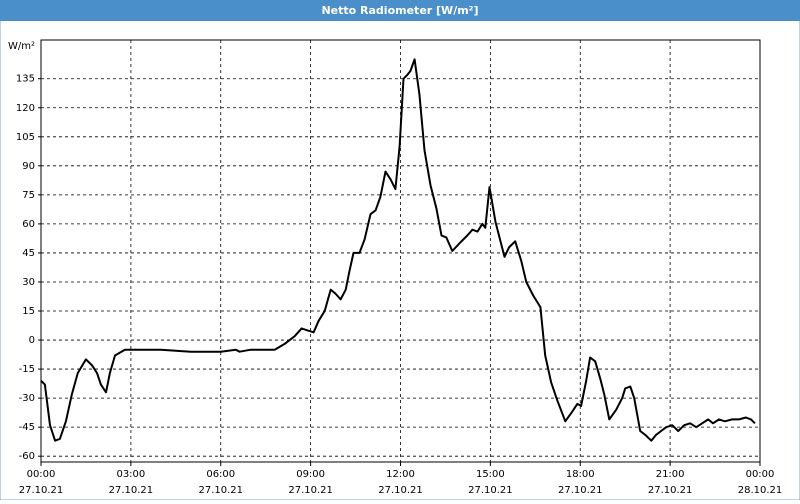 The image size is (800, 504). I want to click on y-tick-label: 45, so click(28, 253).